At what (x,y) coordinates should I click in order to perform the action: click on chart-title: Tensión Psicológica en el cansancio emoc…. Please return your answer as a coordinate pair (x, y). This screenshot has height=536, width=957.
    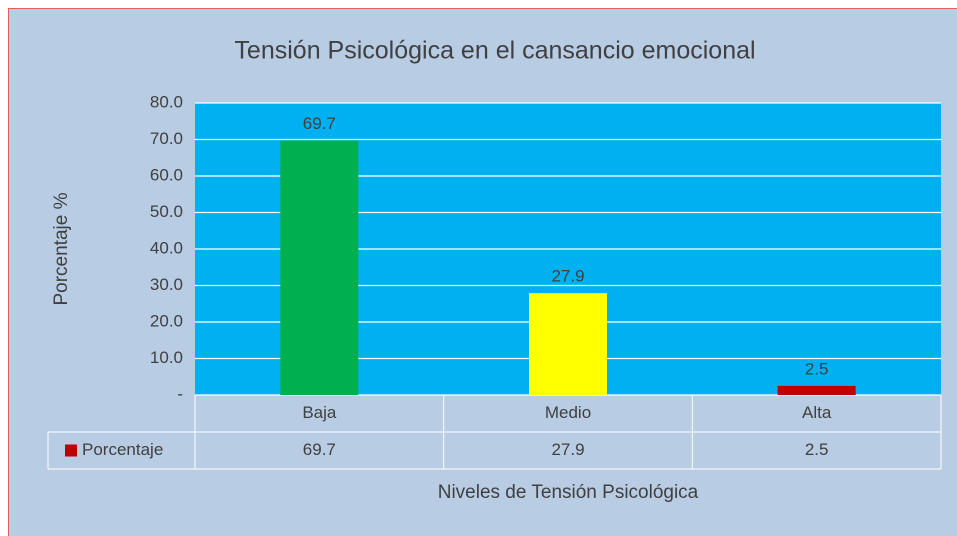
    Looking at the image, I should click on (494, 51).